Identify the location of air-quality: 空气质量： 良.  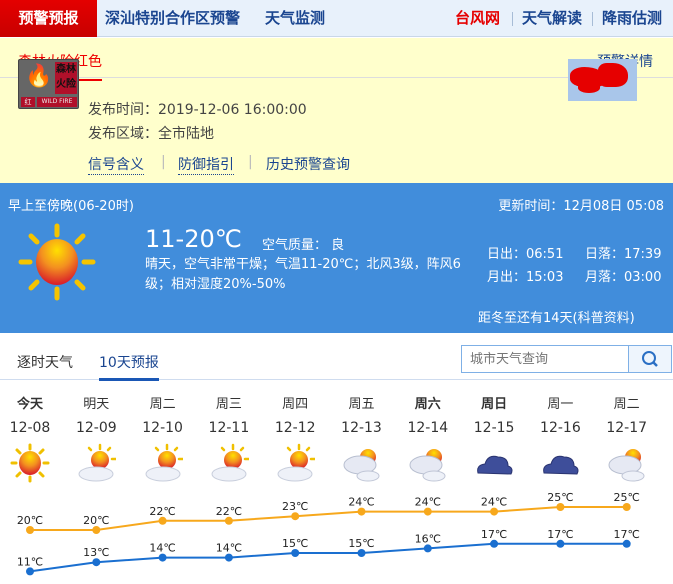
(303, 245).